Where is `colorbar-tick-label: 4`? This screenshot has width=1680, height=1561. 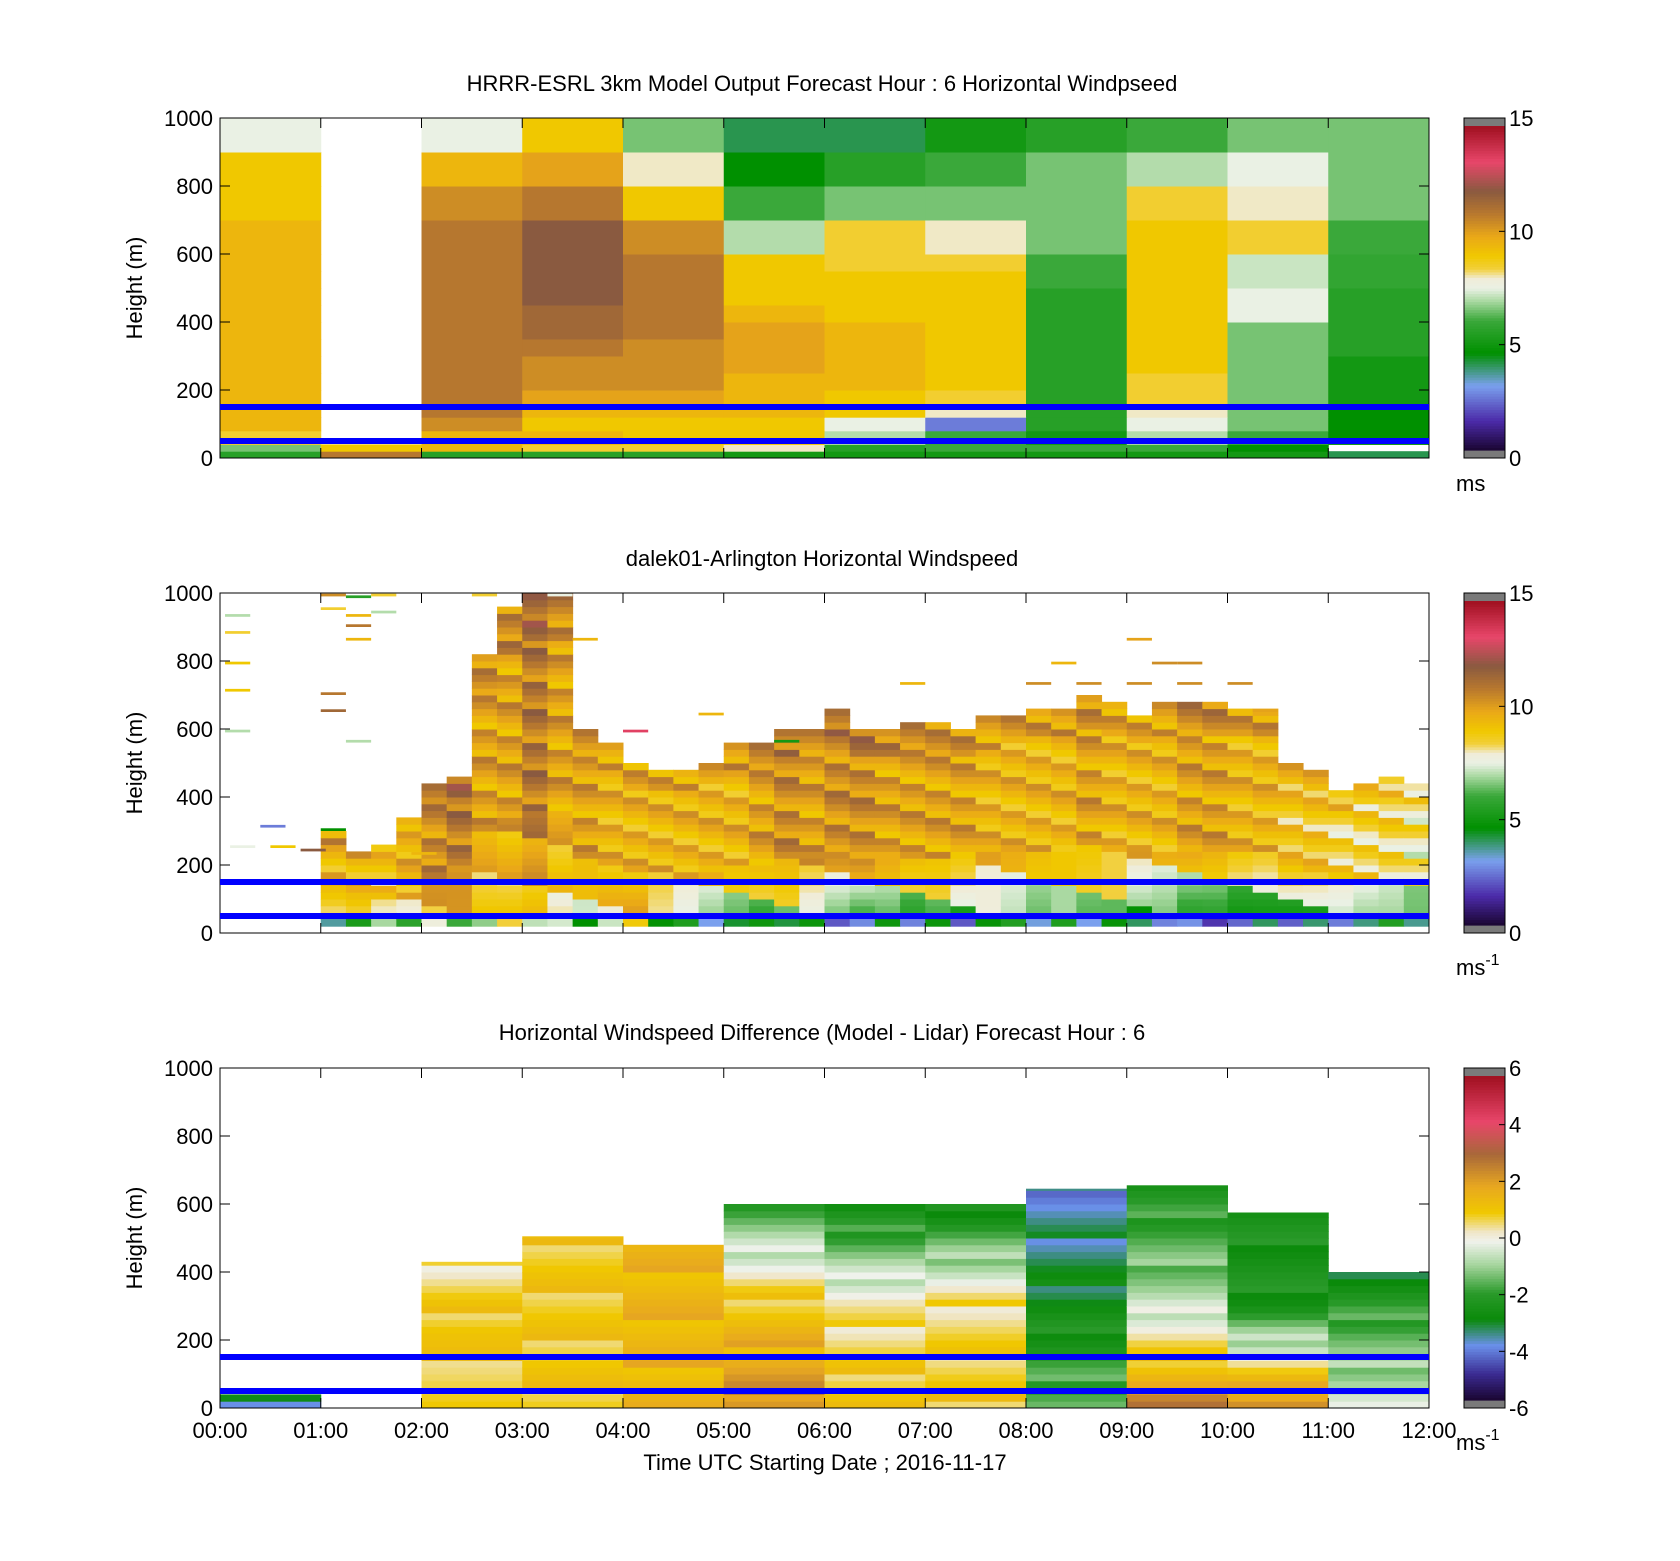 colorbar-tick-label: 4 is located at coordinates (1515, 1125).